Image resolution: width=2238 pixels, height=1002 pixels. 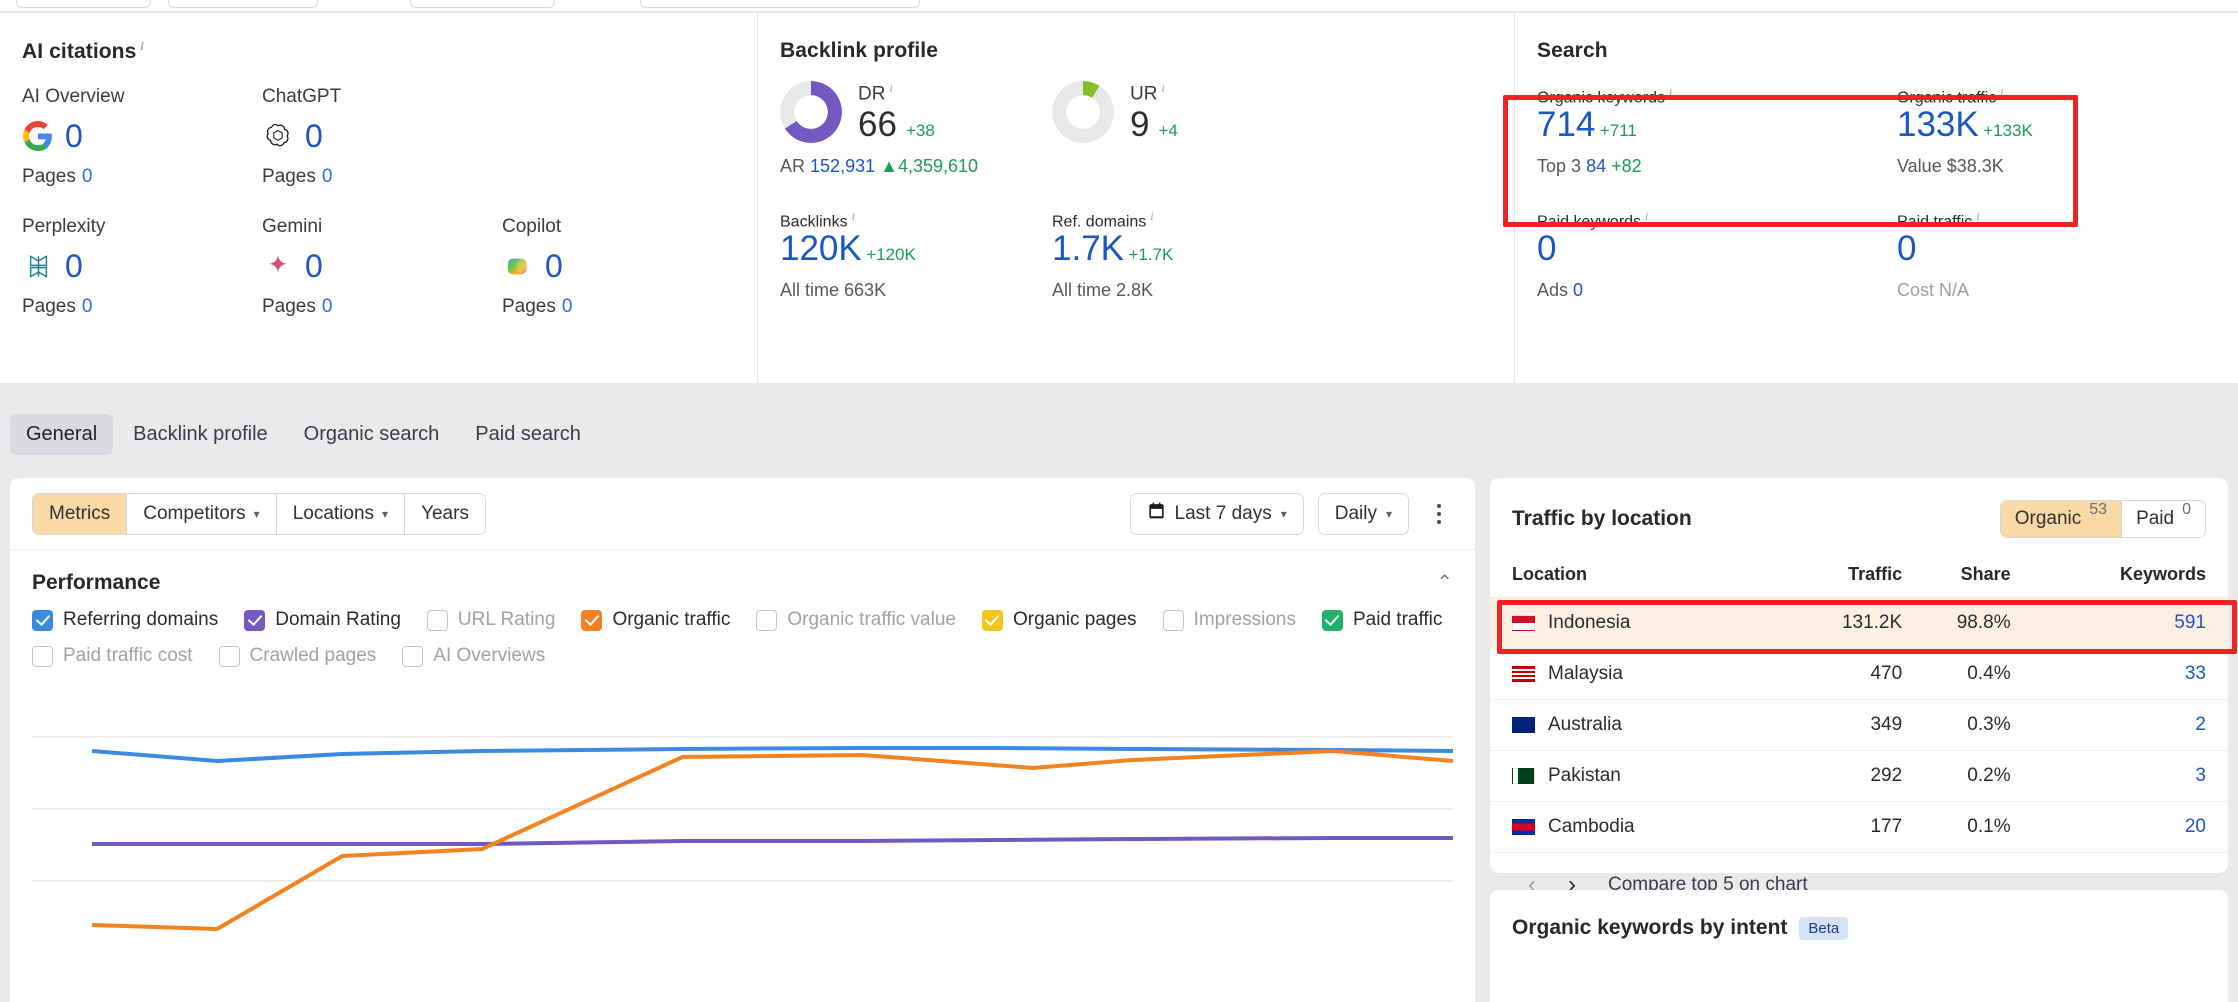 I want to click on legend-ai-overviews: AI Overviews, so click(x=473, y=656).